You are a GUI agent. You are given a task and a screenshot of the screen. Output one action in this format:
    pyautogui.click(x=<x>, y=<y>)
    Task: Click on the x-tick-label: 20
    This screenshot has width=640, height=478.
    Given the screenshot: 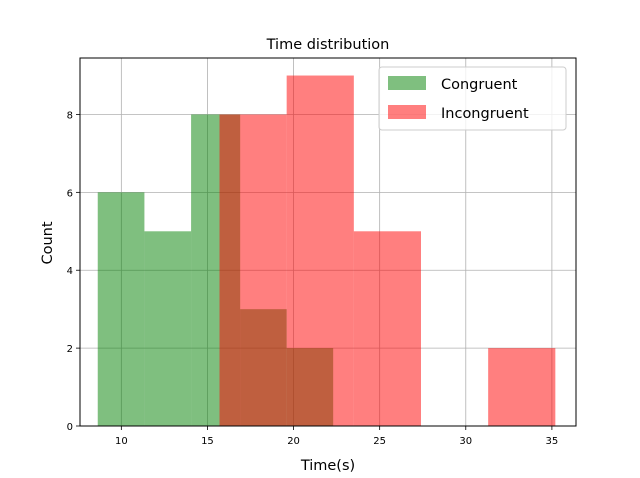 What is the action you would take?
    pyautogui.click(x=293, y=441)
    